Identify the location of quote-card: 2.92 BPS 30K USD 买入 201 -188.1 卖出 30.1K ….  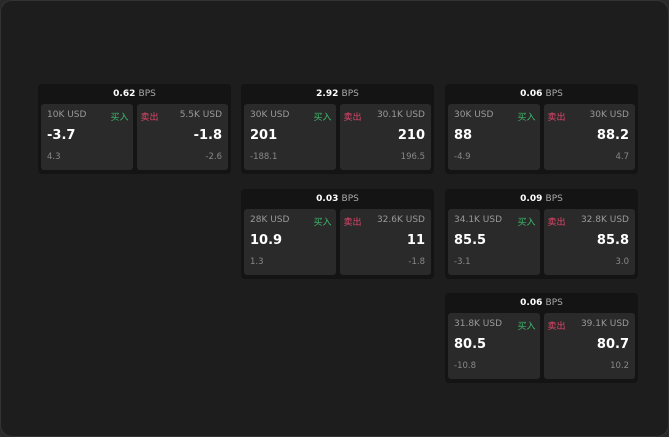
(337, 129).